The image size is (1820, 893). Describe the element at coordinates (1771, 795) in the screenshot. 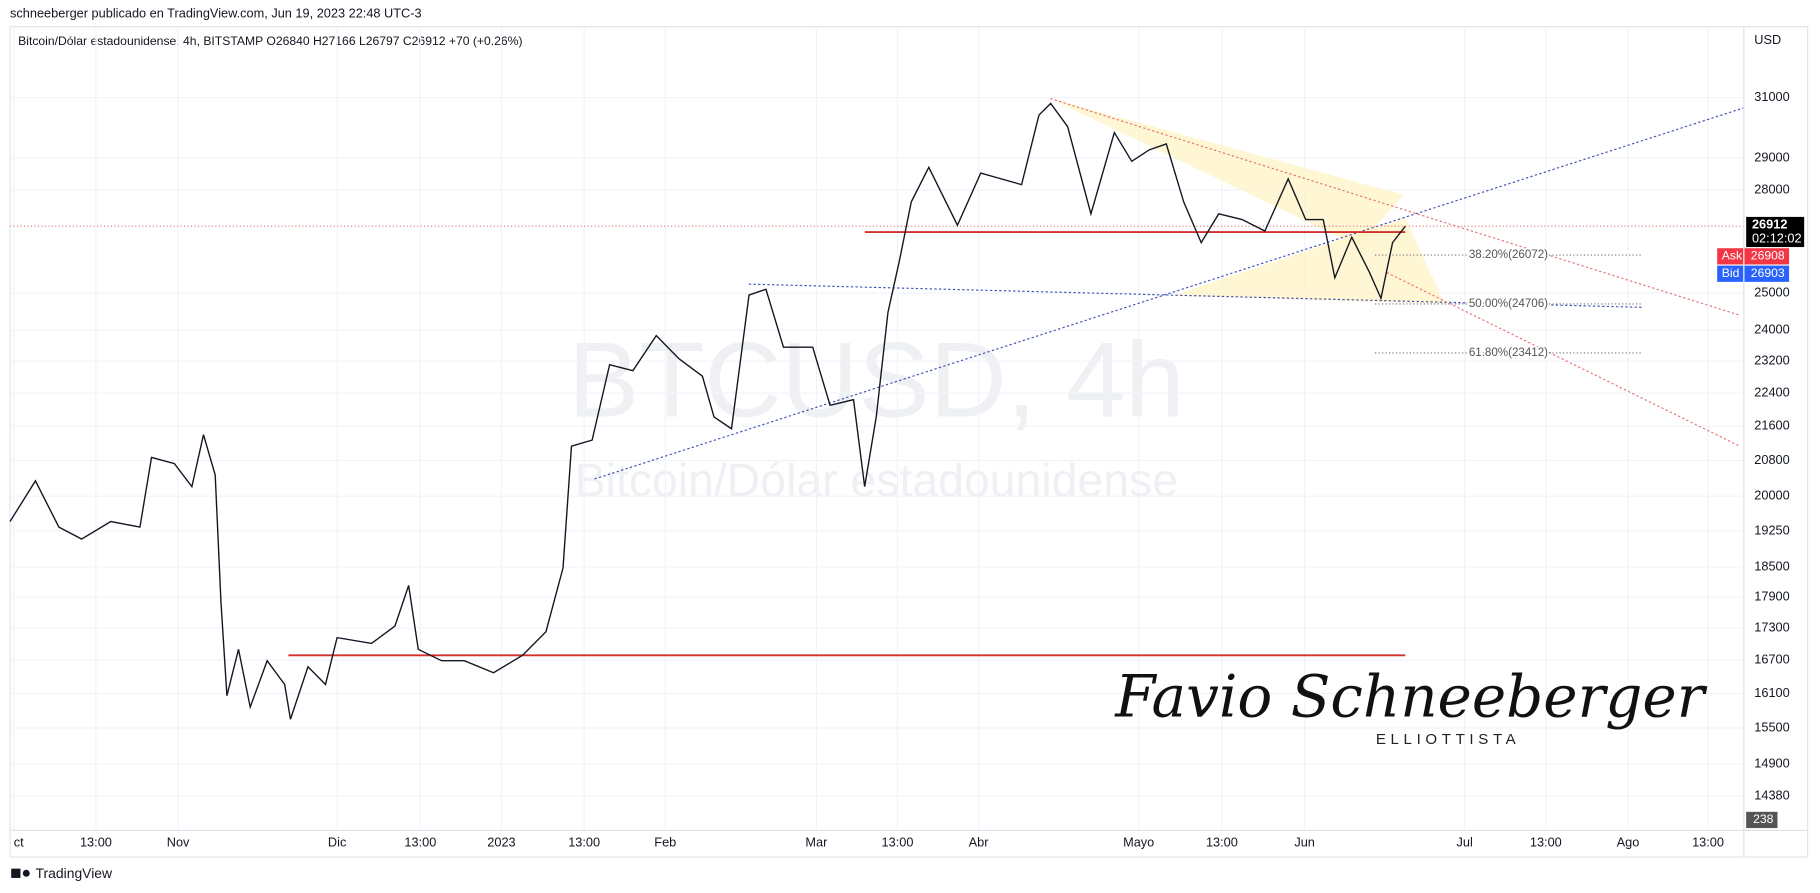

I see `y-tick-label: 14380` at that location.